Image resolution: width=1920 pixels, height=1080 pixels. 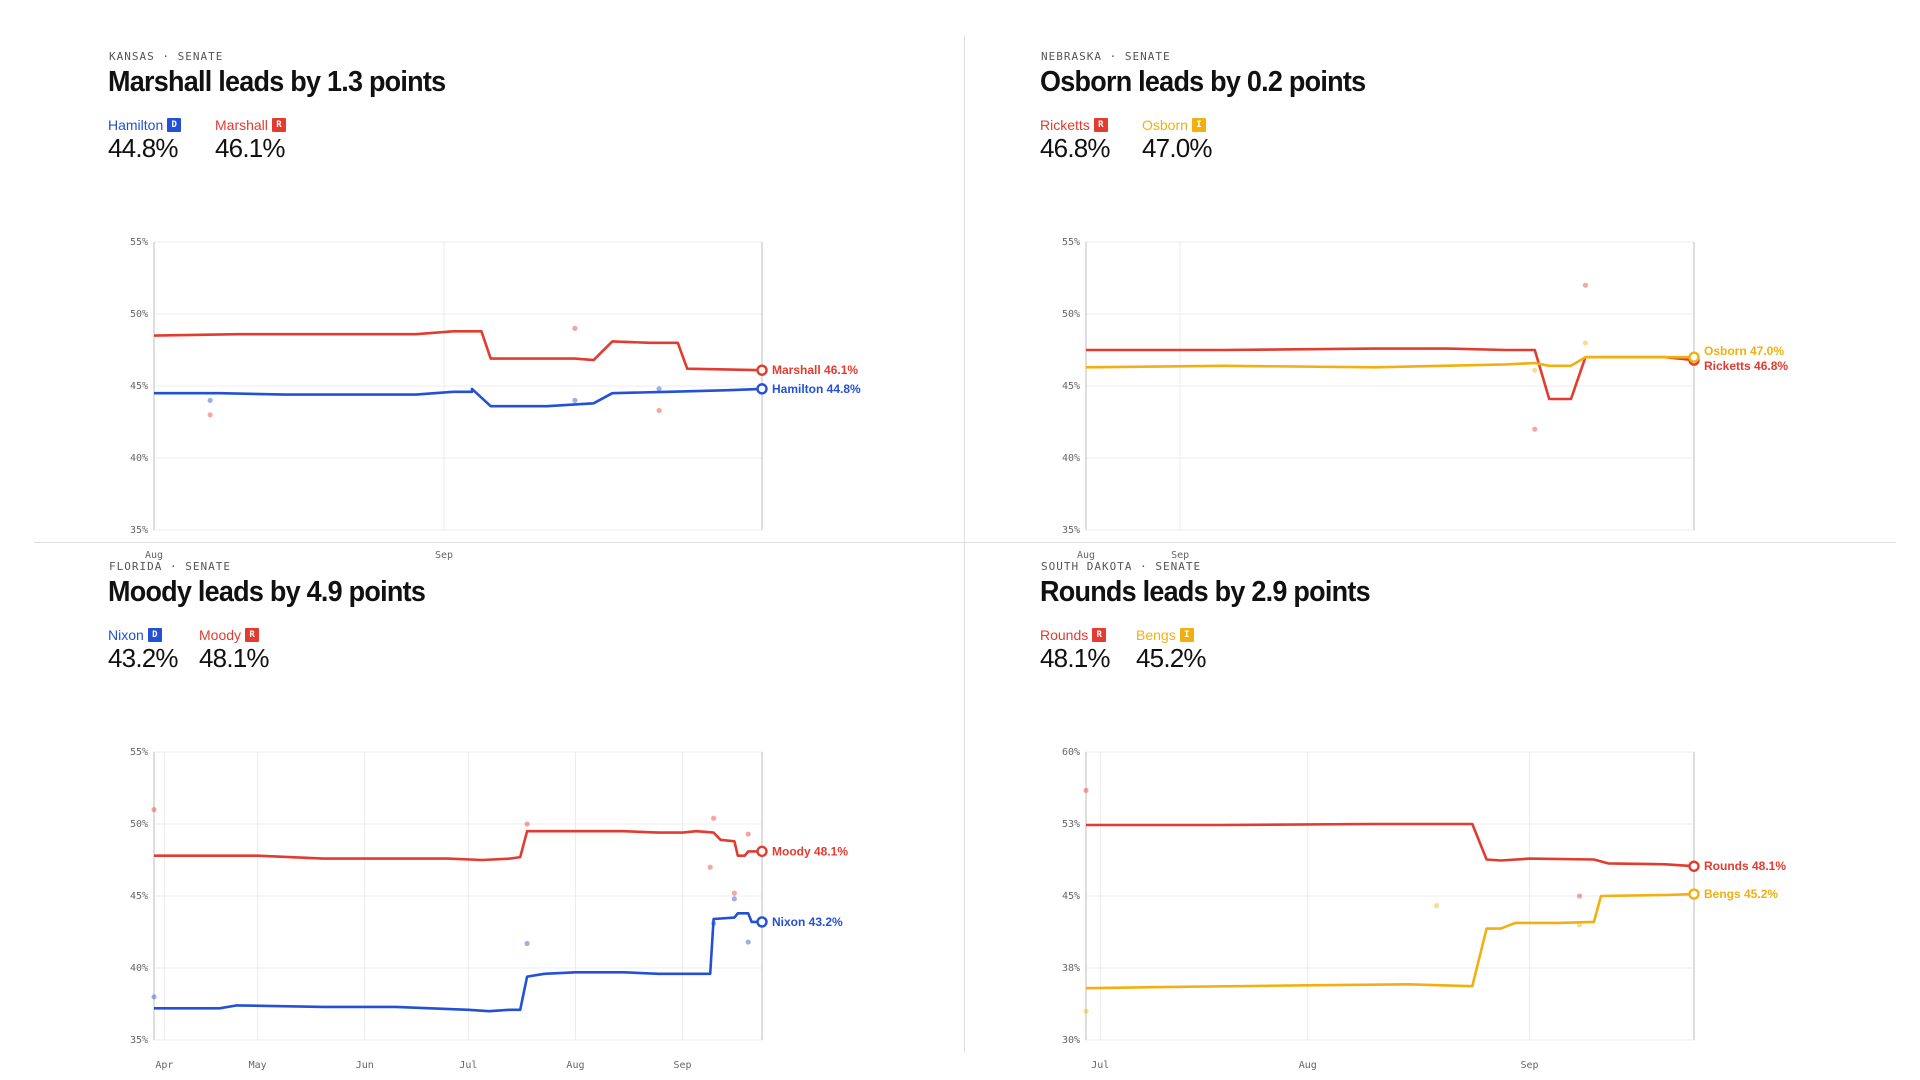 I want to click on candidate-percent: 46.8%, so click(x=1075, y=148).